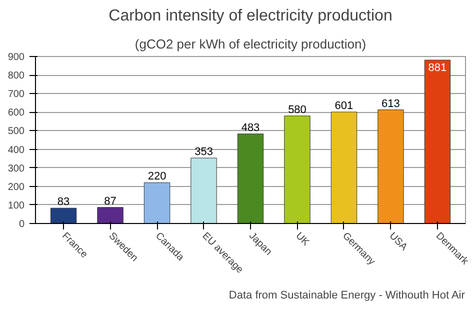  What do you see at coordinates (297, 110) in the screenshot?
I see `data-label: 580` at bounding box center [297, 110].